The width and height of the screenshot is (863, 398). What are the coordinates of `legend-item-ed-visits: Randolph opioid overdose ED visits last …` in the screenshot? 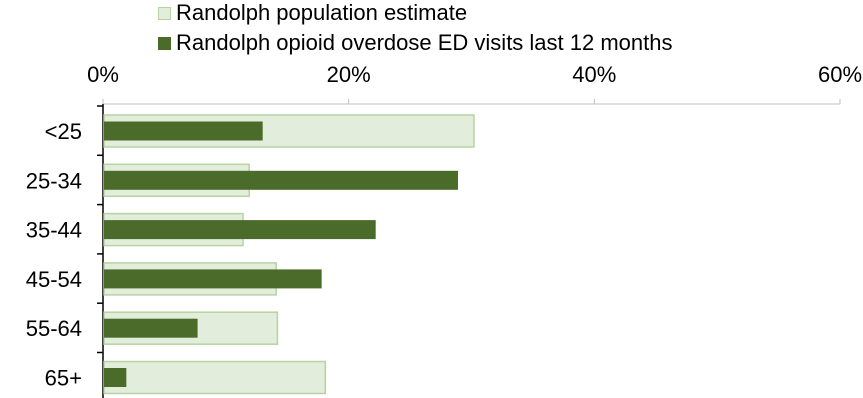 It's located at (415, 43).